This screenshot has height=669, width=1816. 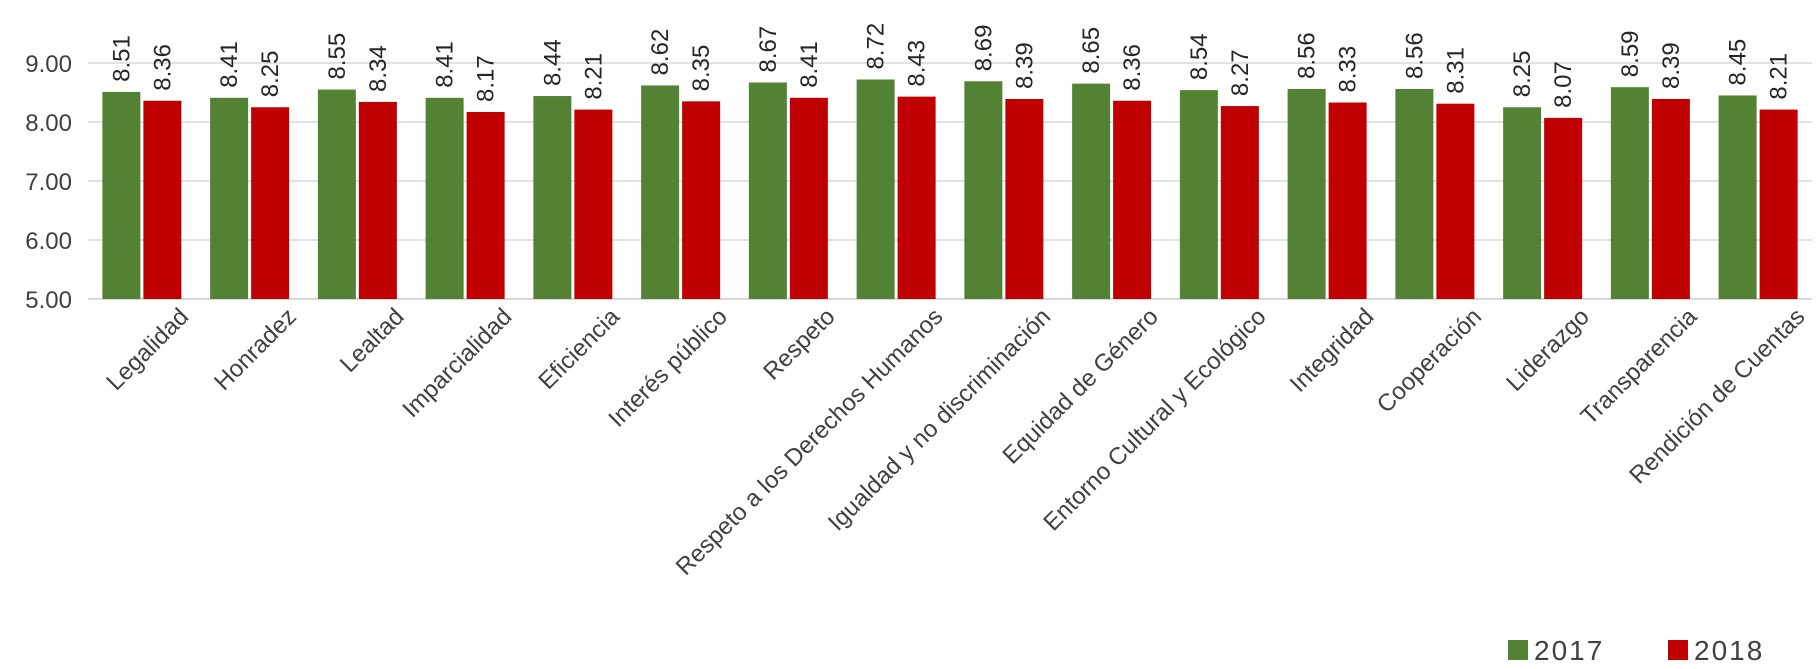 I want to click on y-axis: 5.00 6.00 7.00 8.00 9.00, so click(x=48, y=182).